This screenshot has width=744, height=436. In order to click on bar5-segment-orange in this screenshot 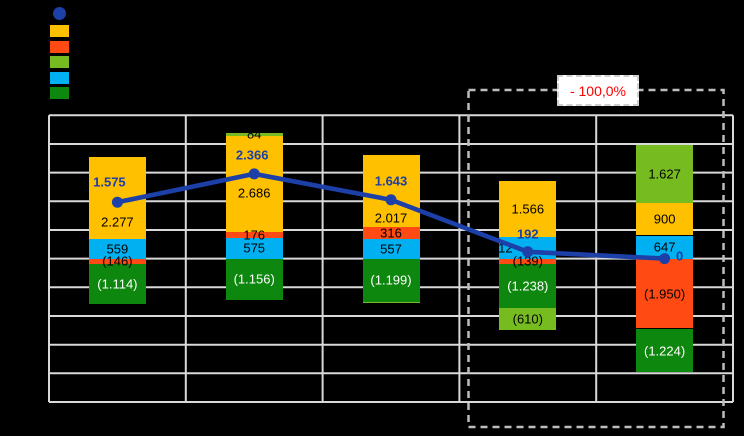, I will do `click(665, 293)`.